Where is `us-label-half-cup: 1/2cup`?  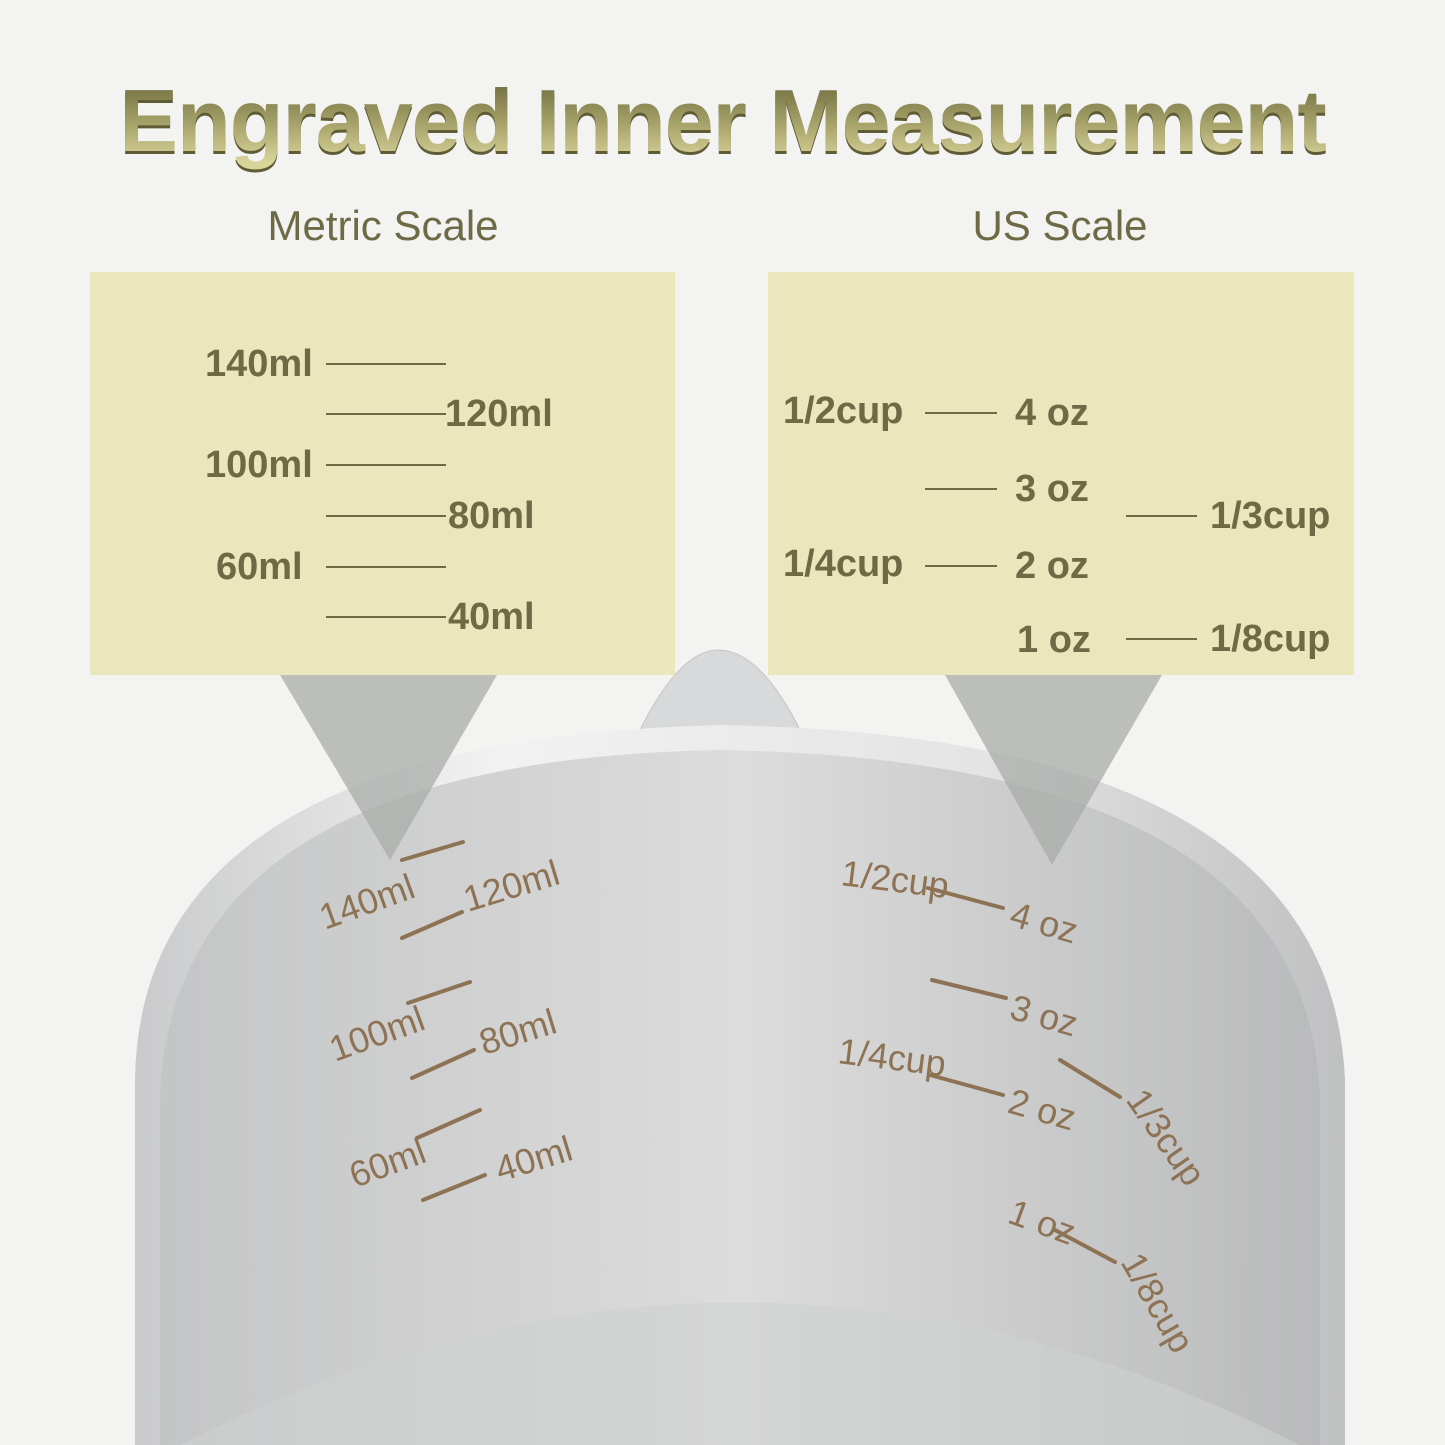
us-label-half-cup: 1/2cup is located at coordinates (843, 411).